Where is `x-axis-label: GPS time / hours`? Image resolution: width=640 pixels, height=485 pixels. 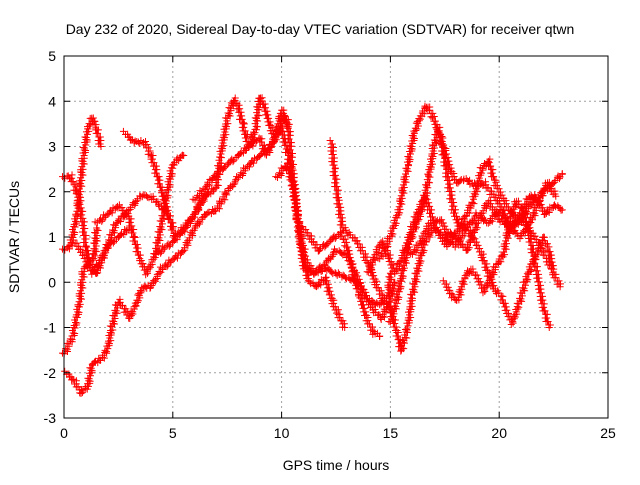 x-axis-label: GPS time / hours is located at coordinates (336, 465).